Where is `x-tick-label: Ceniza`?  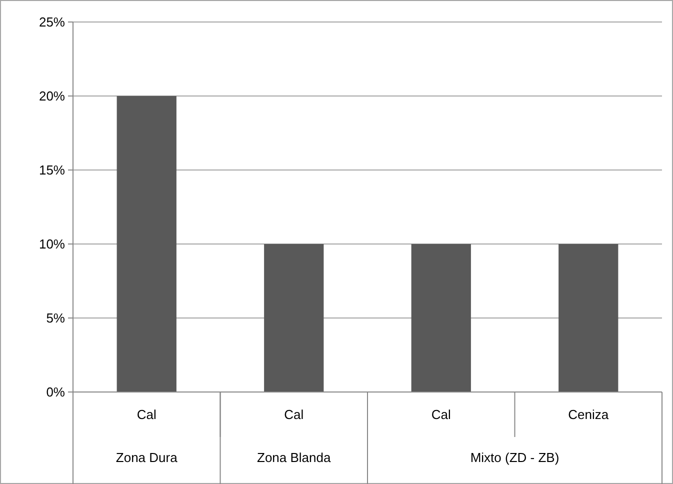 x-tick-label: Ceniza is located at coordinates (589, 414).